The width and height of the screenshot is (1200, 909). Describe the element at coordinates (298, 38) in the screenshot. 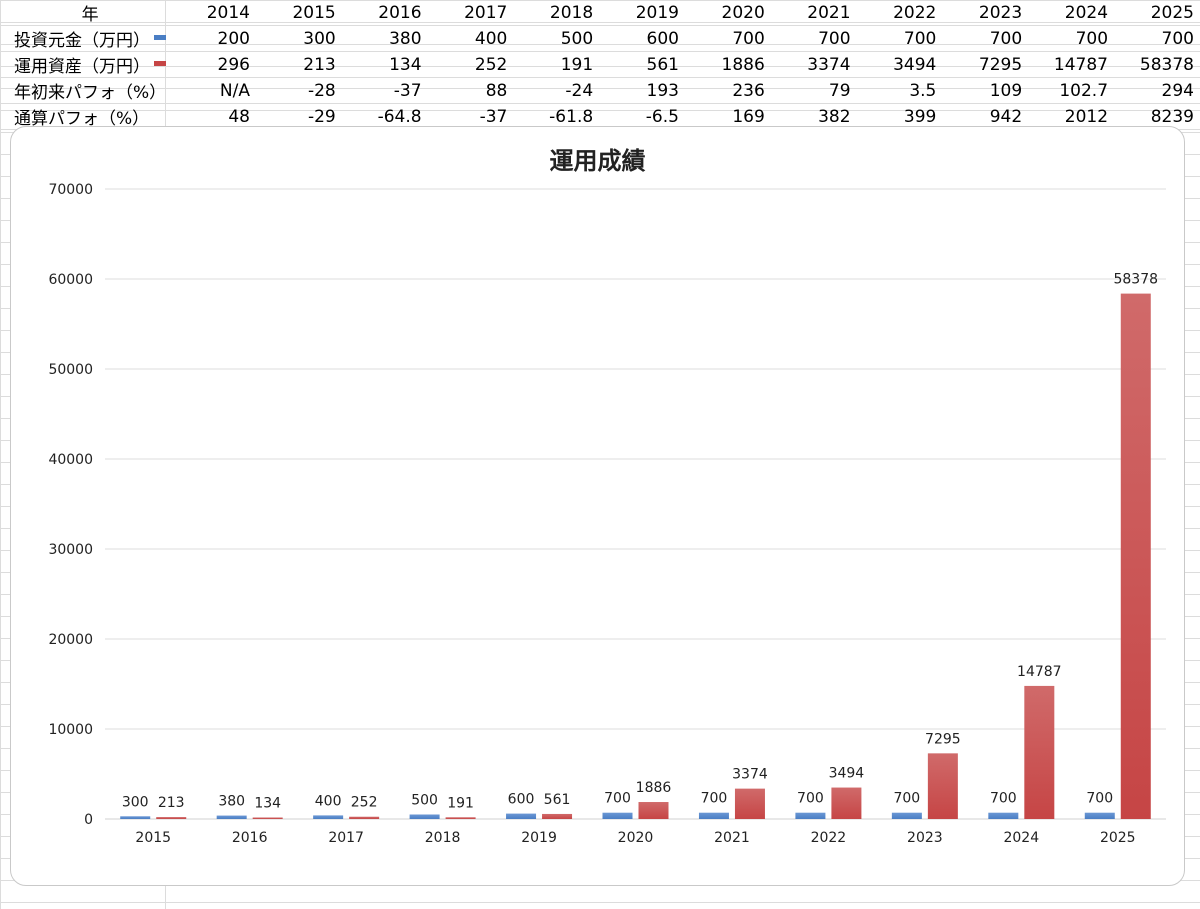

I see `sheet-cell: 300` at that location.